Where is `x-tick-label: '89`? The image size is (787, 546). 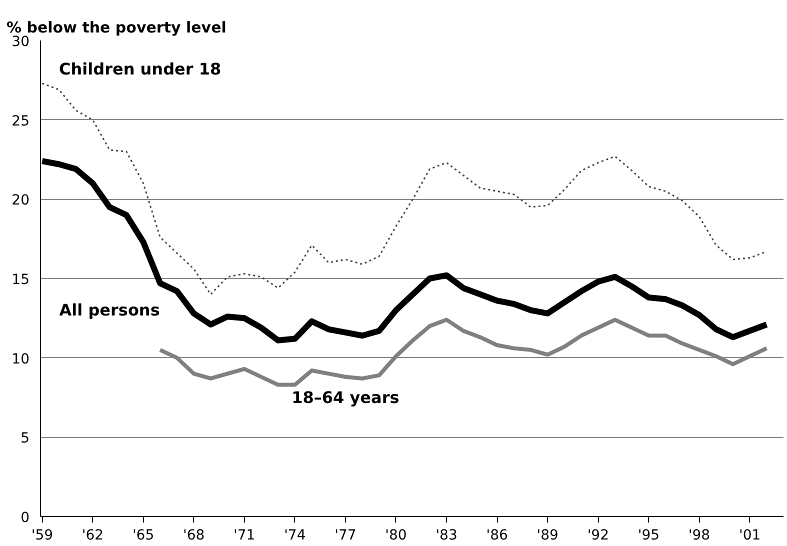
x-tick-label: '89 is located at coordinates (547, 536).